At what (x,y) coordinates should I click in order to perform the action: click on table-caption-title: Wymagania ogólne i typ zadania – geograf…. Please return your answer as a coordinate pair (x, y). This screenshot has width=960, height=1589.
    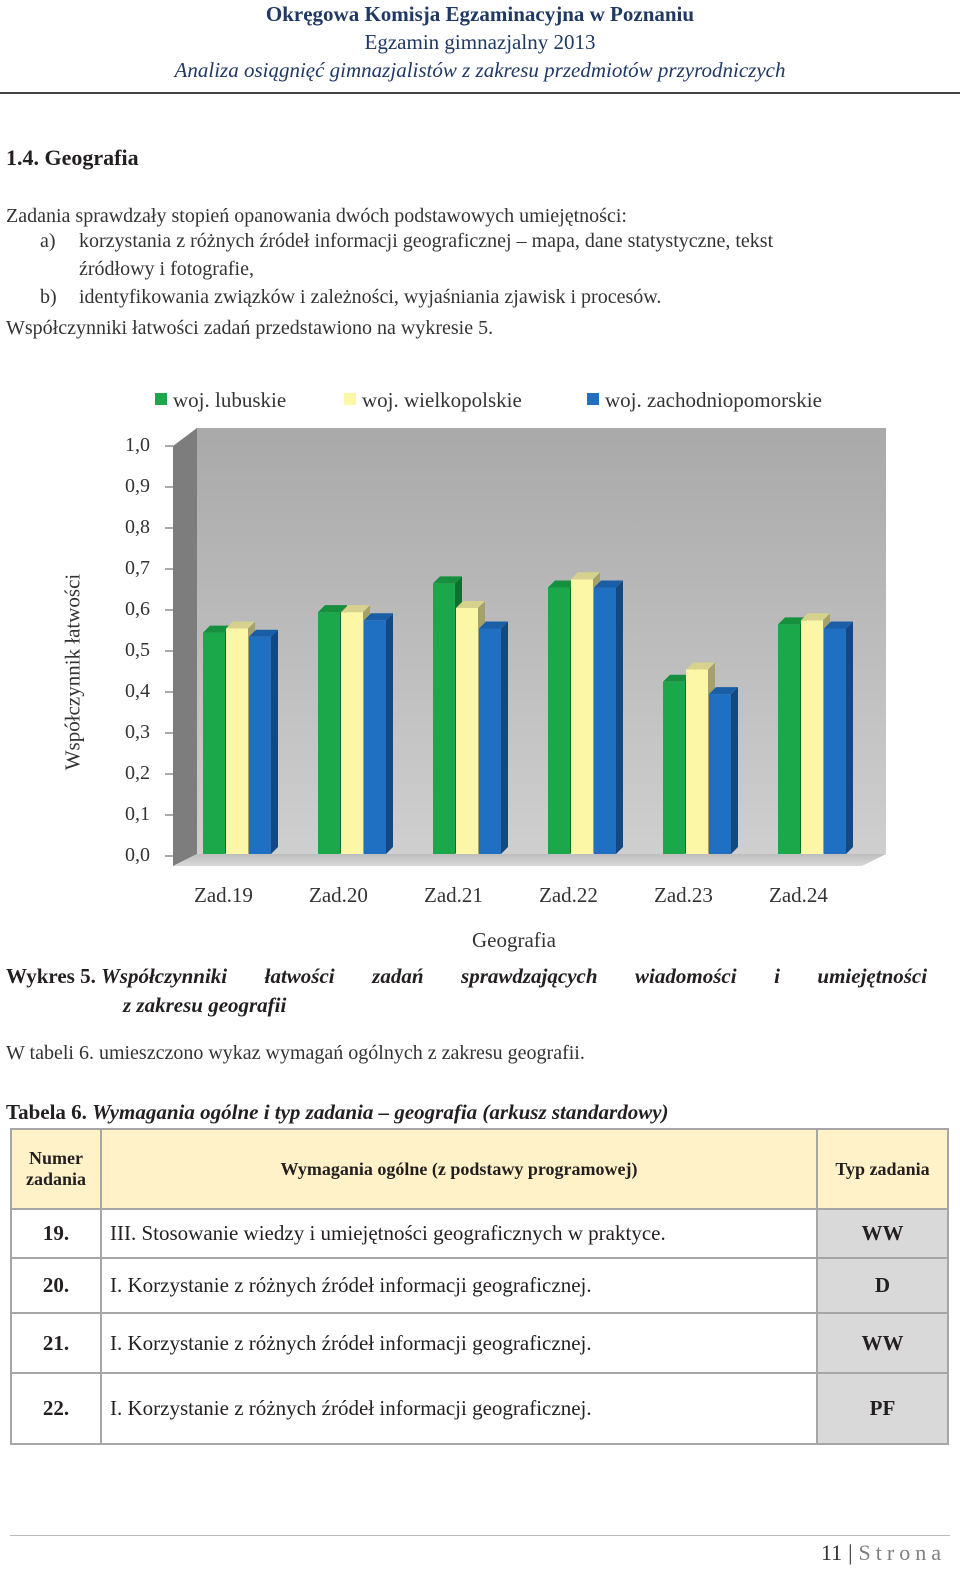
    Looking at the image, I should click on (380, 1112).